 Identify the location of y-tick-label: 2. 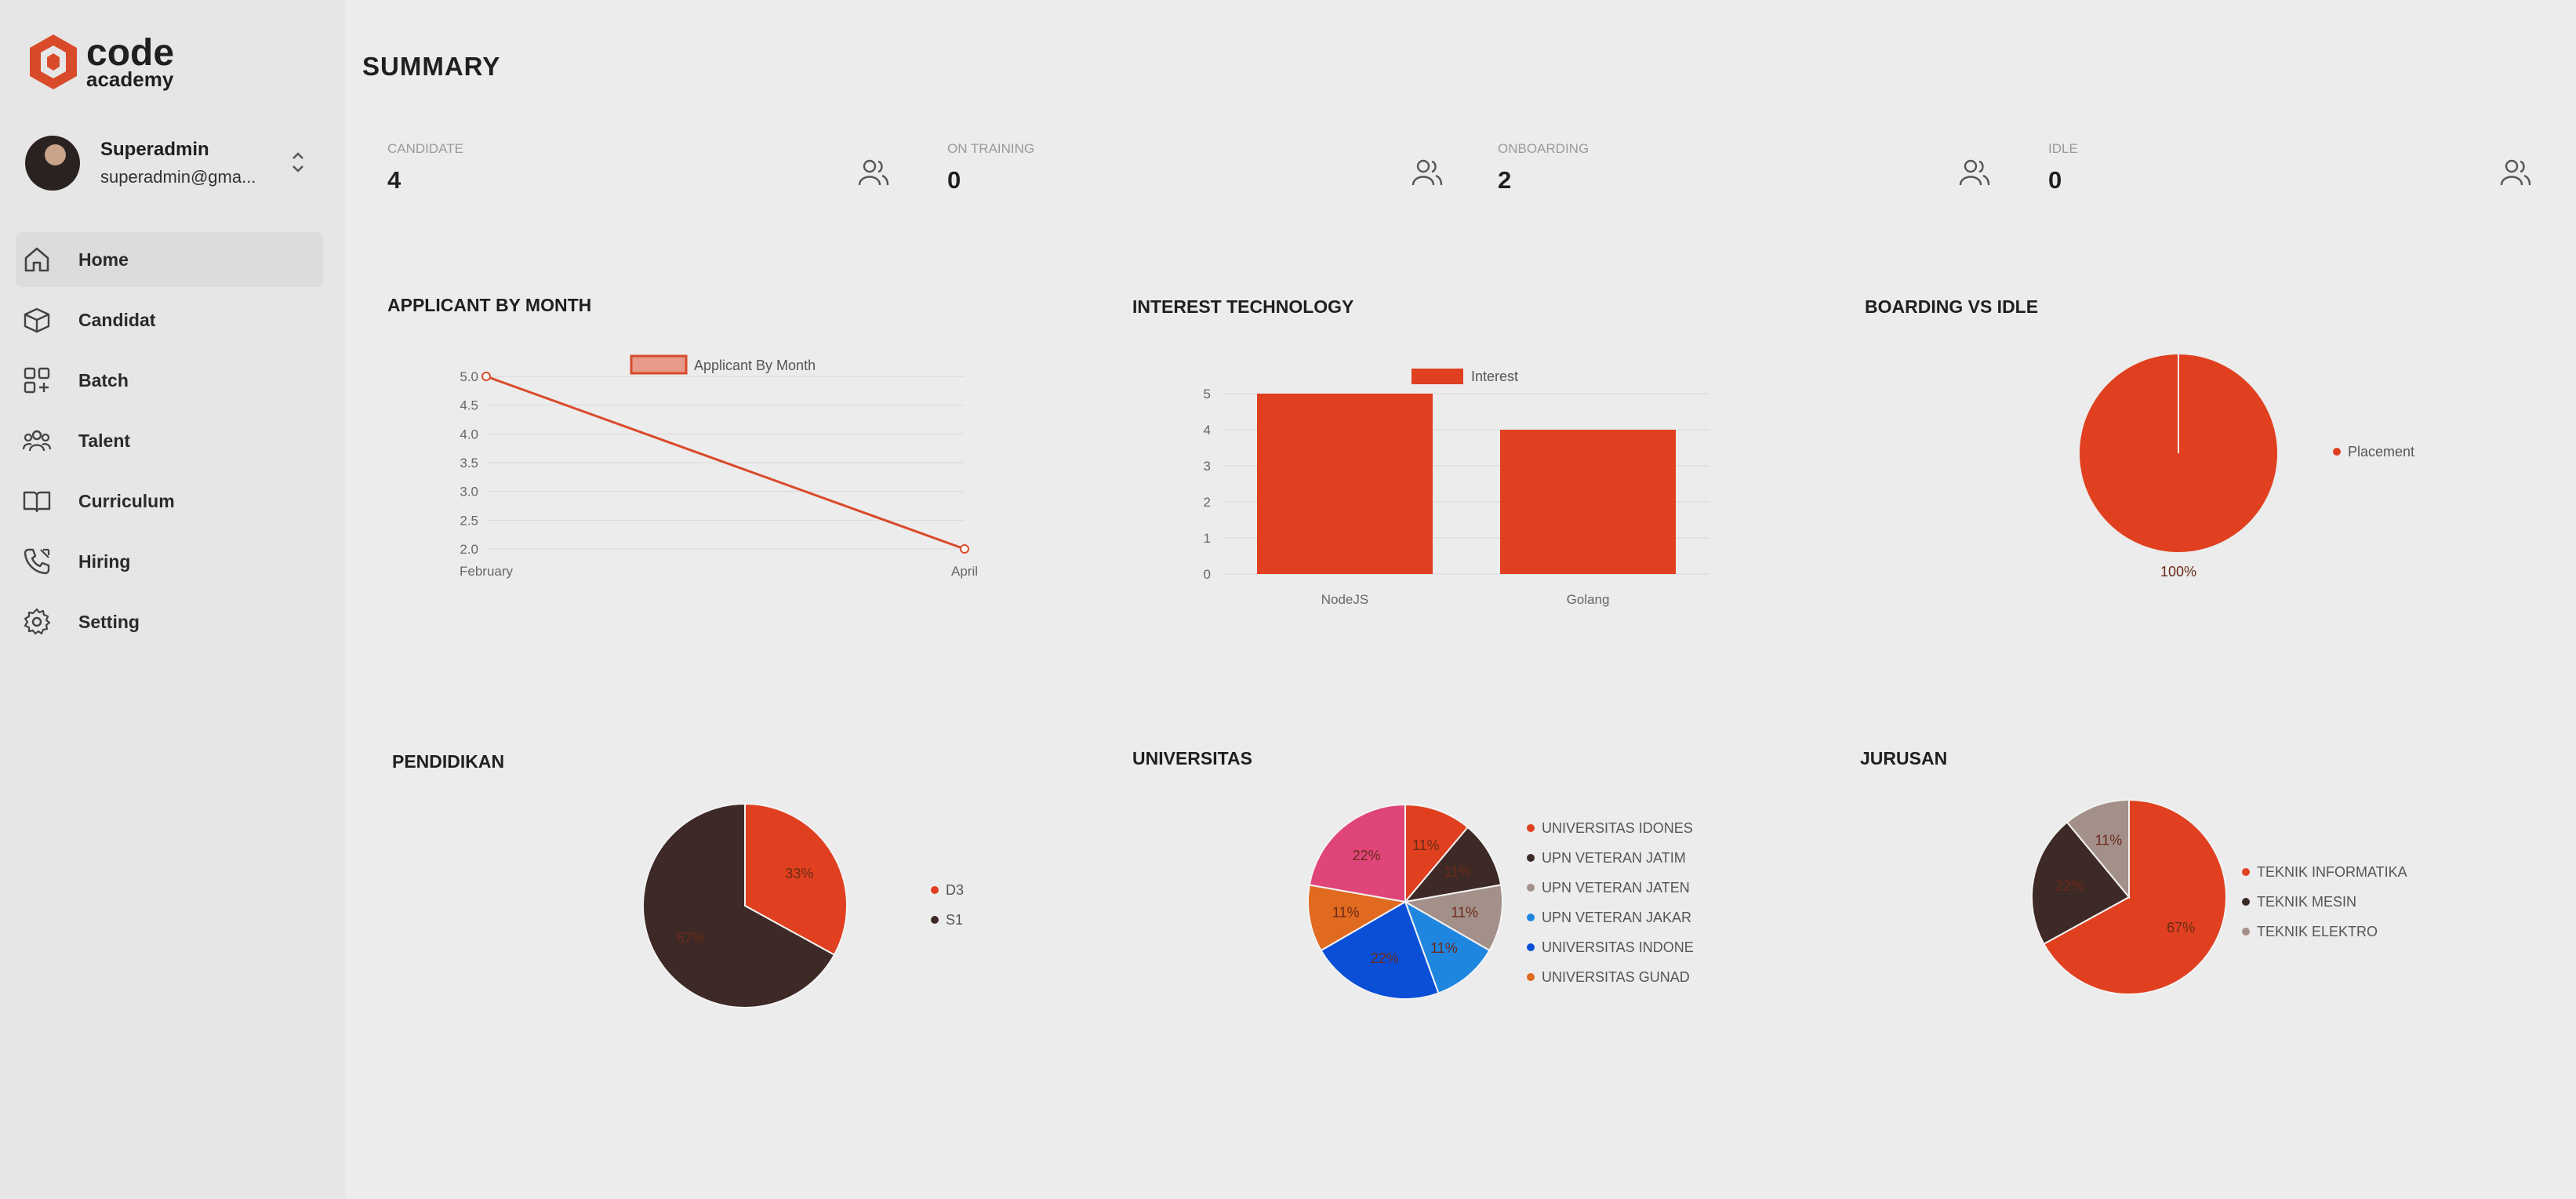
(1207, 502).